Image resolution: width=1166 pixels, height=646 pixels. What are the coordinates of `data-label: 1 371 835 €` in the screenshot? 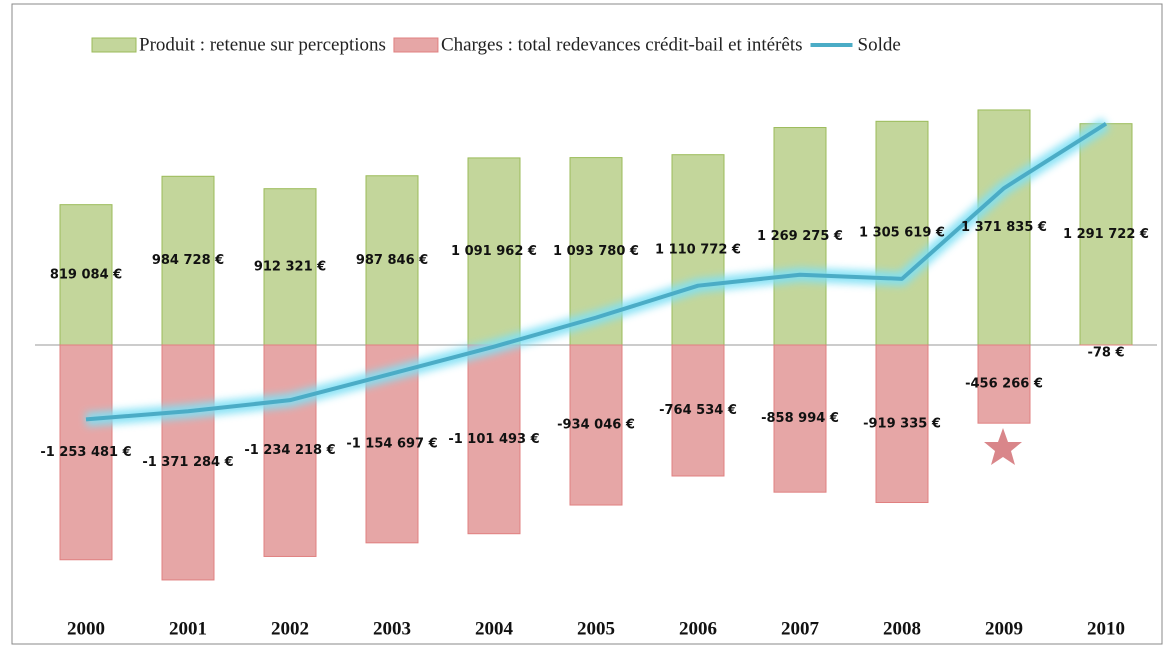 It's located at (1004, 227).